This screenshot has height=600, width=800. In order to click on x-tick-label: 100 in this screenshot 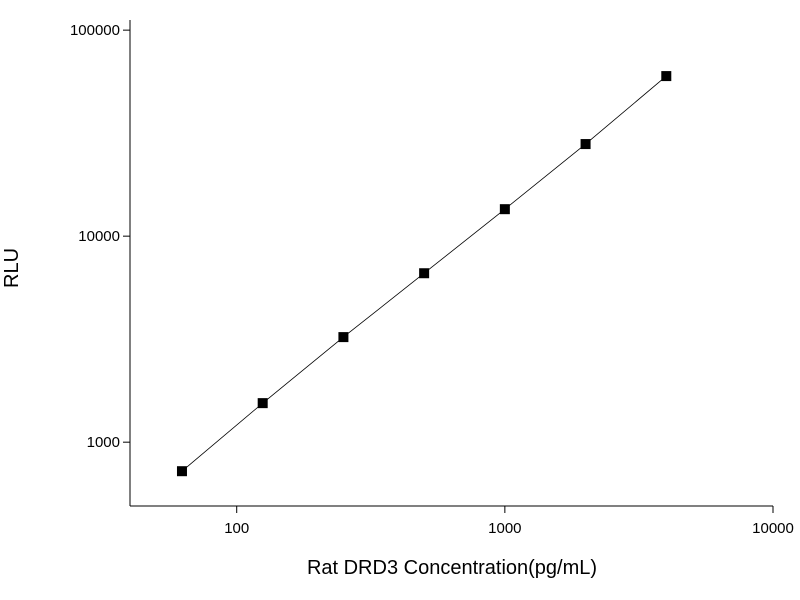, I will do `click(236, 528)`.